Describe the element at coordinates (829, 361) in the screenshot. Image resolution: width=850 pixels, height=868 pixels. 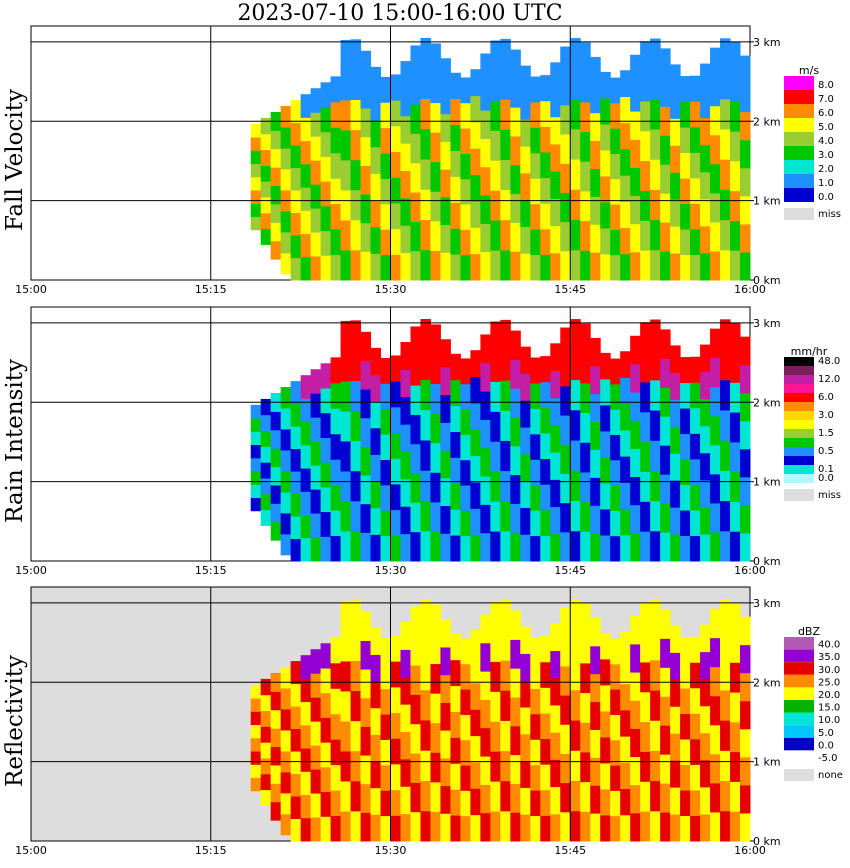
I see `legend-label: 48.0` at that location.